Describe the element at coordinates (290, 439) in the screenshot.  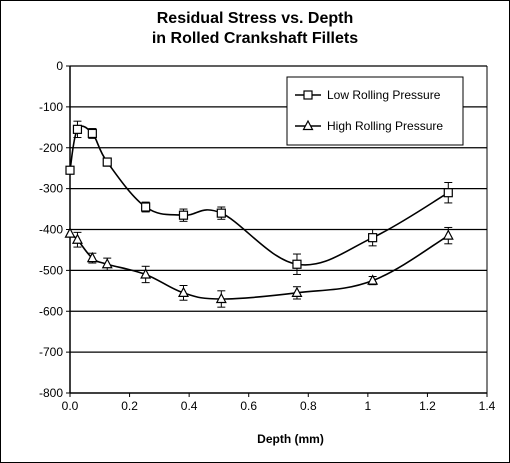
I see `x-axis-label: Depth (mm)` at that location.